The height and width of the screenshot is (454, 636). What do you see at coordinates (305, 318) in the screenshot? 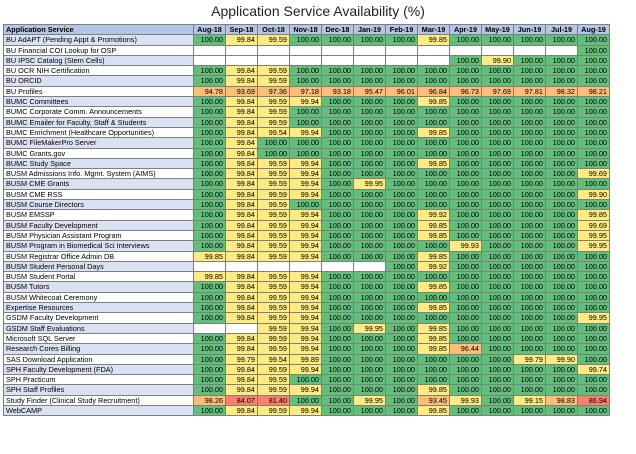
I see `availability-cell: 99.94` at bounding box center [305, 318].